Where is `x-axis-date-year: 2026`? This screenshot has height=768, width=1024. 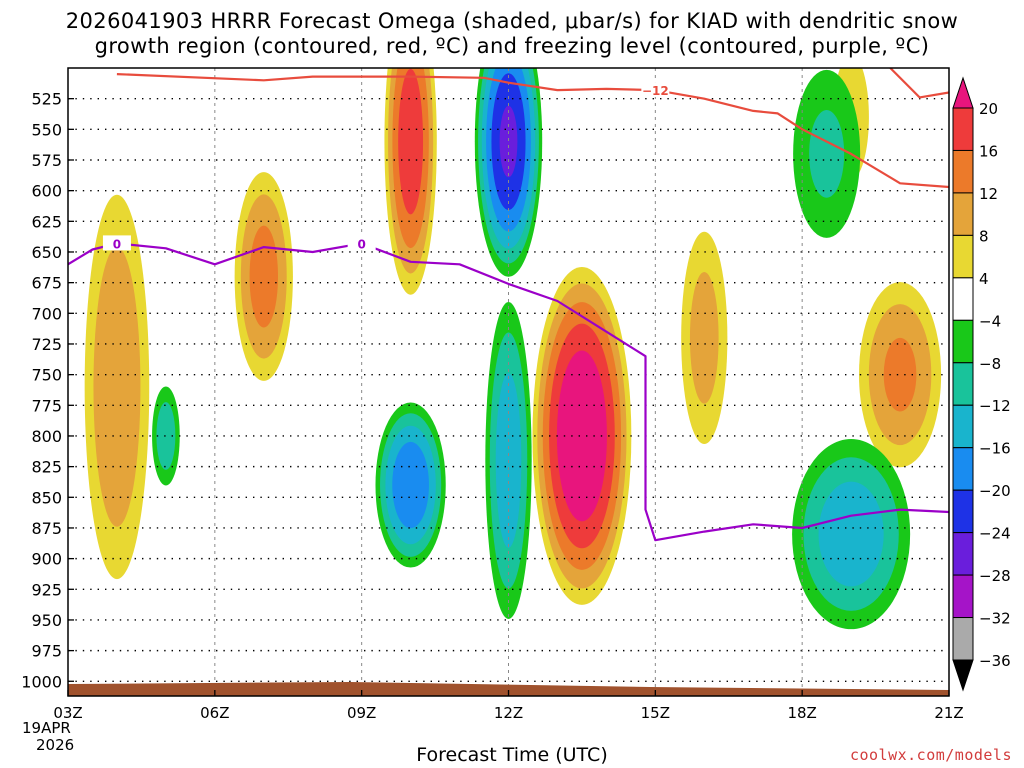
x-axis-date-year: 2026 is located at coordinates (55, 745).